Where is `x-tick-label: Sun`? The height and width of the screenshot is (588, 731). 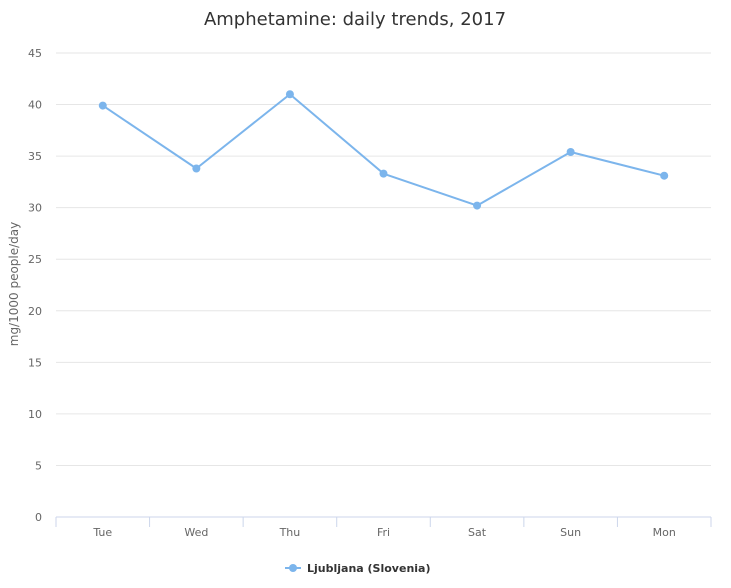
x-tick-label: Sun is located at coordinates (570, 532).